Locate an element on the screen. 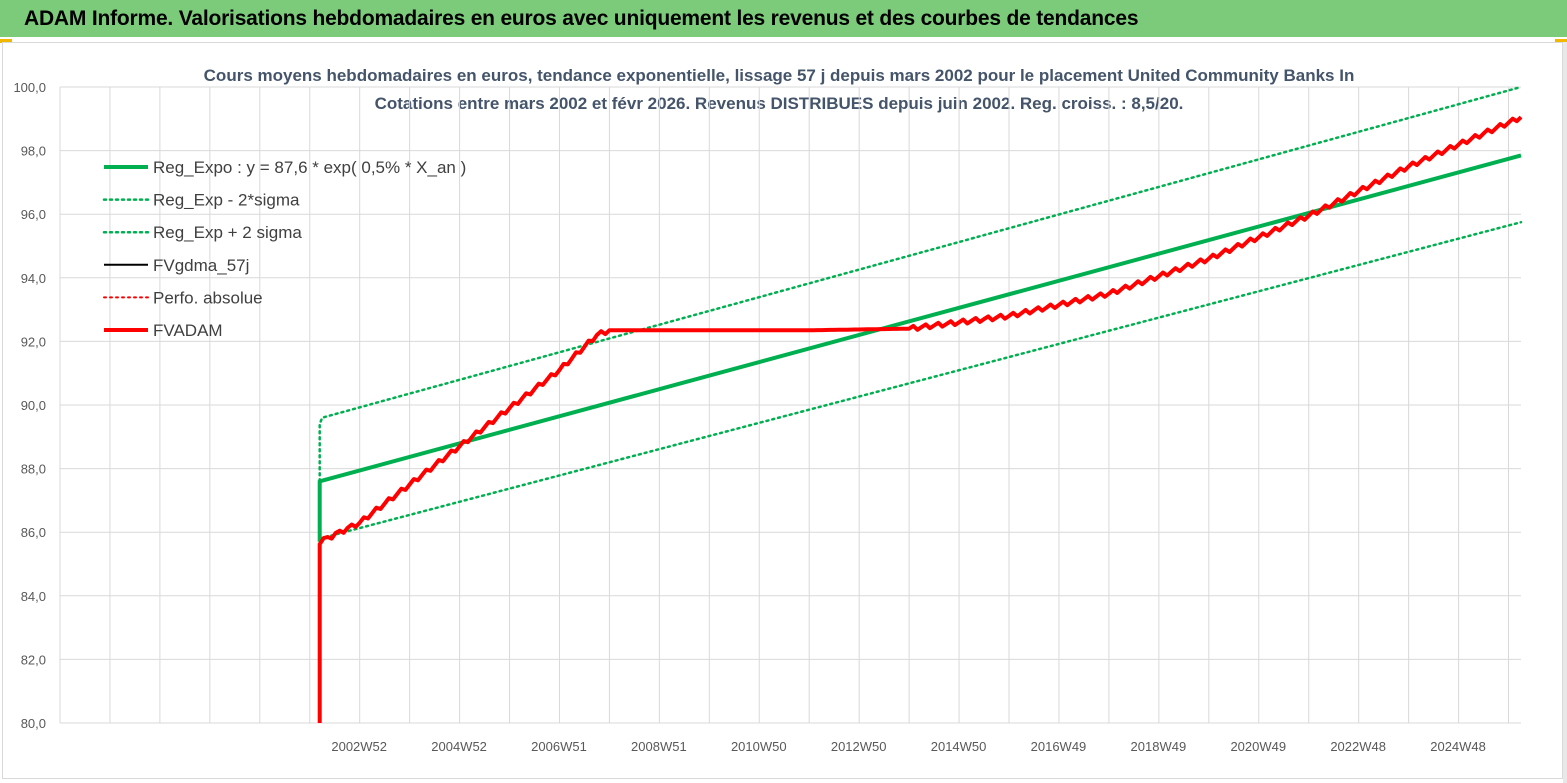 This screenshot has width=1567, height=783. x-tick-label: 2002W52 is located at coordinates (359, 746).